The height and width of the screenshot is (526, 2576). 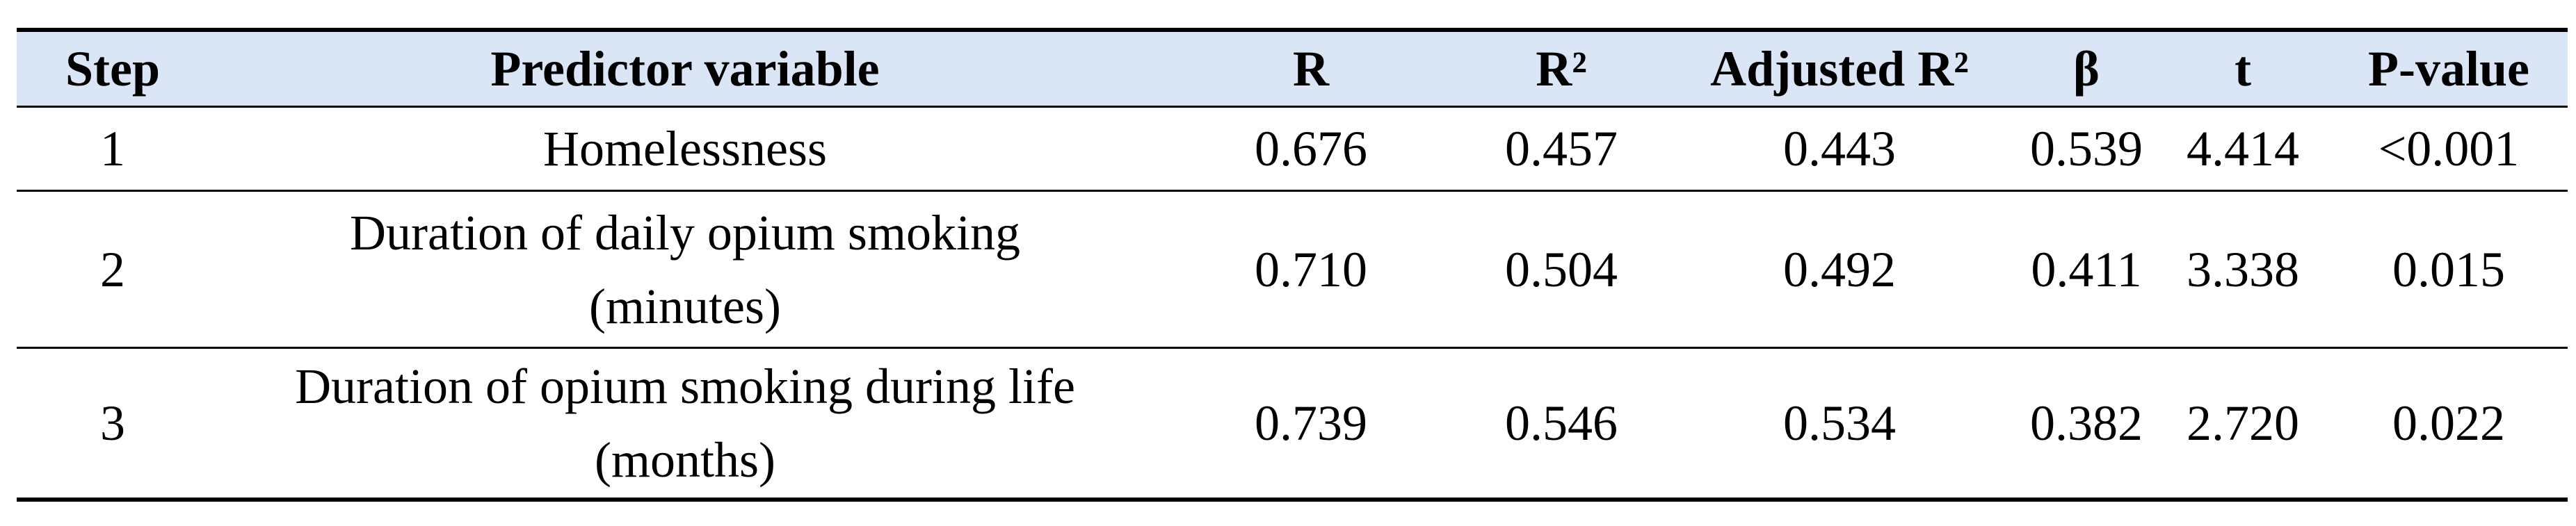 I want to click on table-cell: 0.534, so click(x=1839, y=423).